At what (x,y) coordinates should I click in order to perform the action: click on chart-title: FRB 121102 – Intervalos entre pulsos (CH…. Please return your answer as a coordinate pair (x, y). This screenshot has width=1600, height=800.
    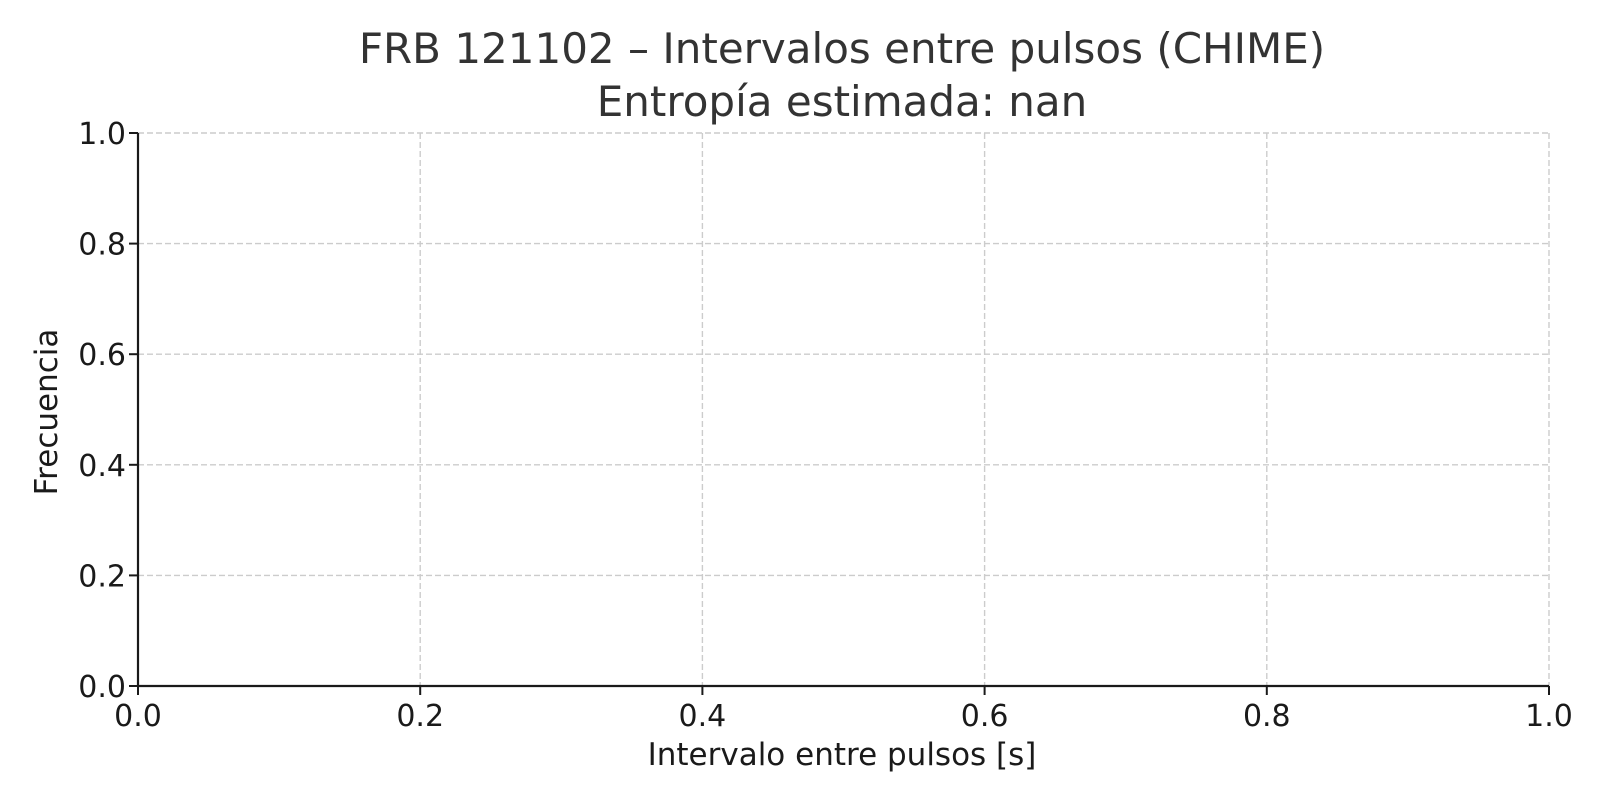
    Looking at the image, I should click on (842, 48).